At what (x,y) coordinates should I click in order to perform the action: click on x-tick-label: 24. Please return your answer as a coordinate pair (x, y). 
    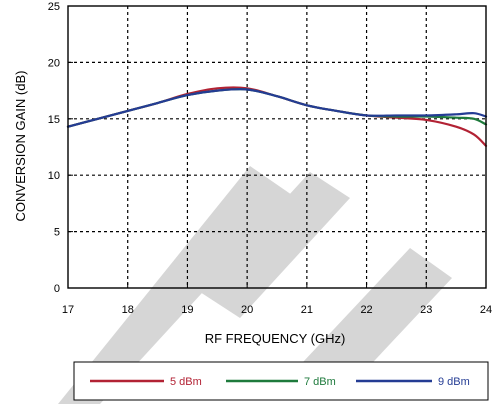
    Looking at the image, I should click on (486, 310).